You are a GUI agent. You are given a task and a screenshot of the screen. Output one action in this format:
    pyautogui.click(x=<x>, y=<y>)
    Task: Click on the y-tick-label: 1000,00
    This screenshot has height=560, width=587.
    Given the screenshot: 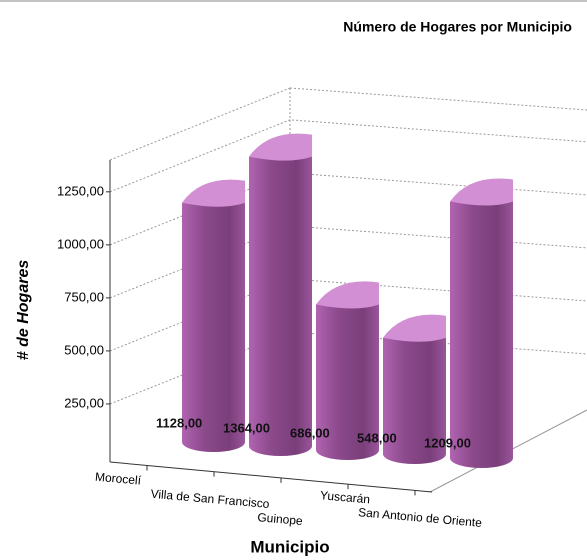 What is the action you would take?
    pyautogui.click(x=80, y=243)
    